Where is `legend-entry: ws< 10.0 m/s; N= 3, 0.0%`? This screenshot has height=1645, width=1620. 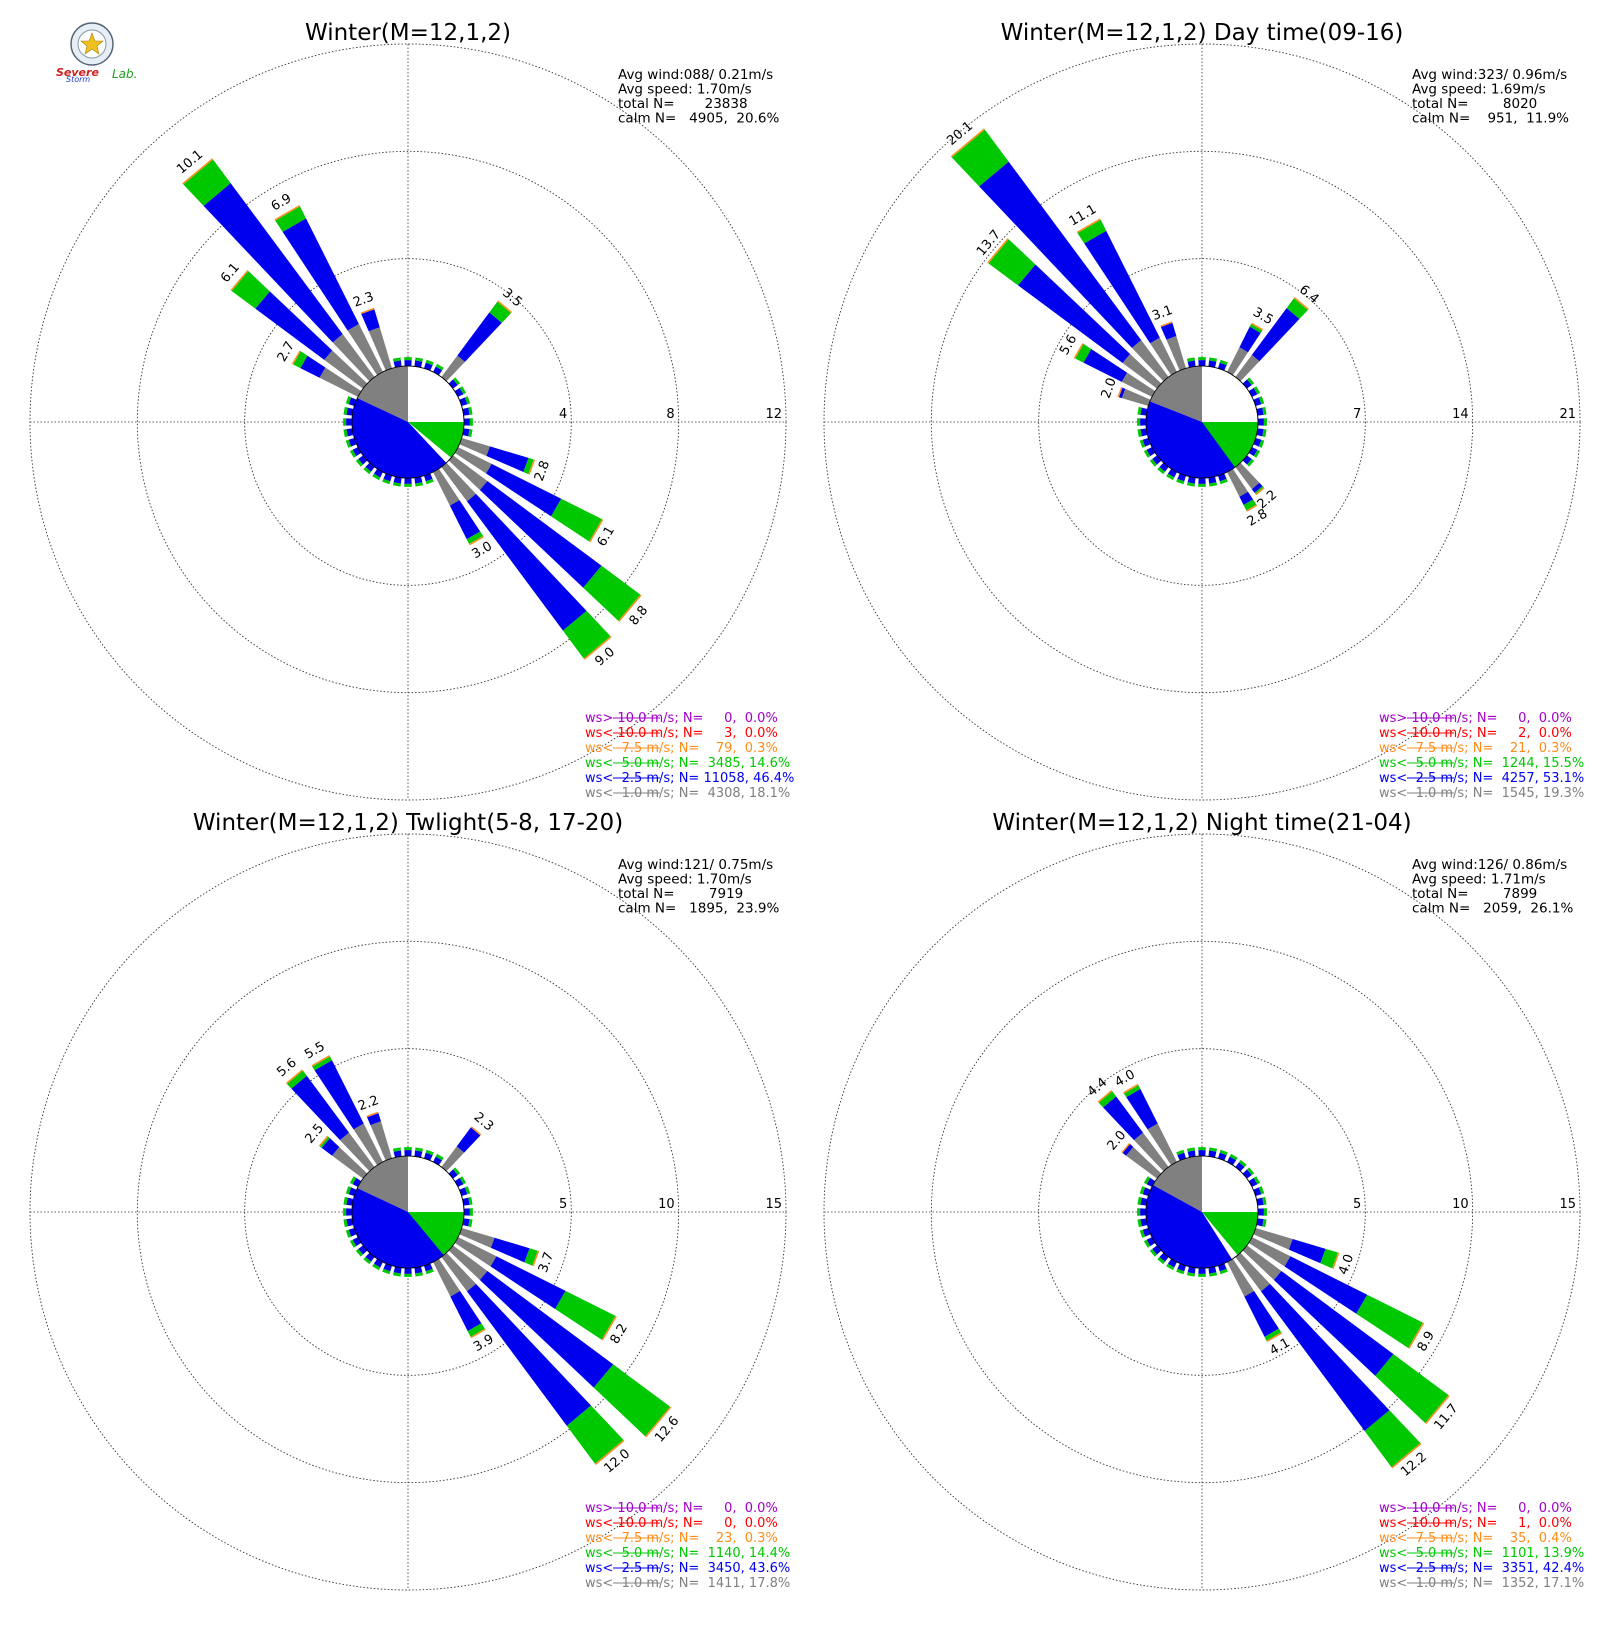 legend-entry: ws< 10.0 m/s; N= 3, 0.0% is located at coordinates (681, 733).